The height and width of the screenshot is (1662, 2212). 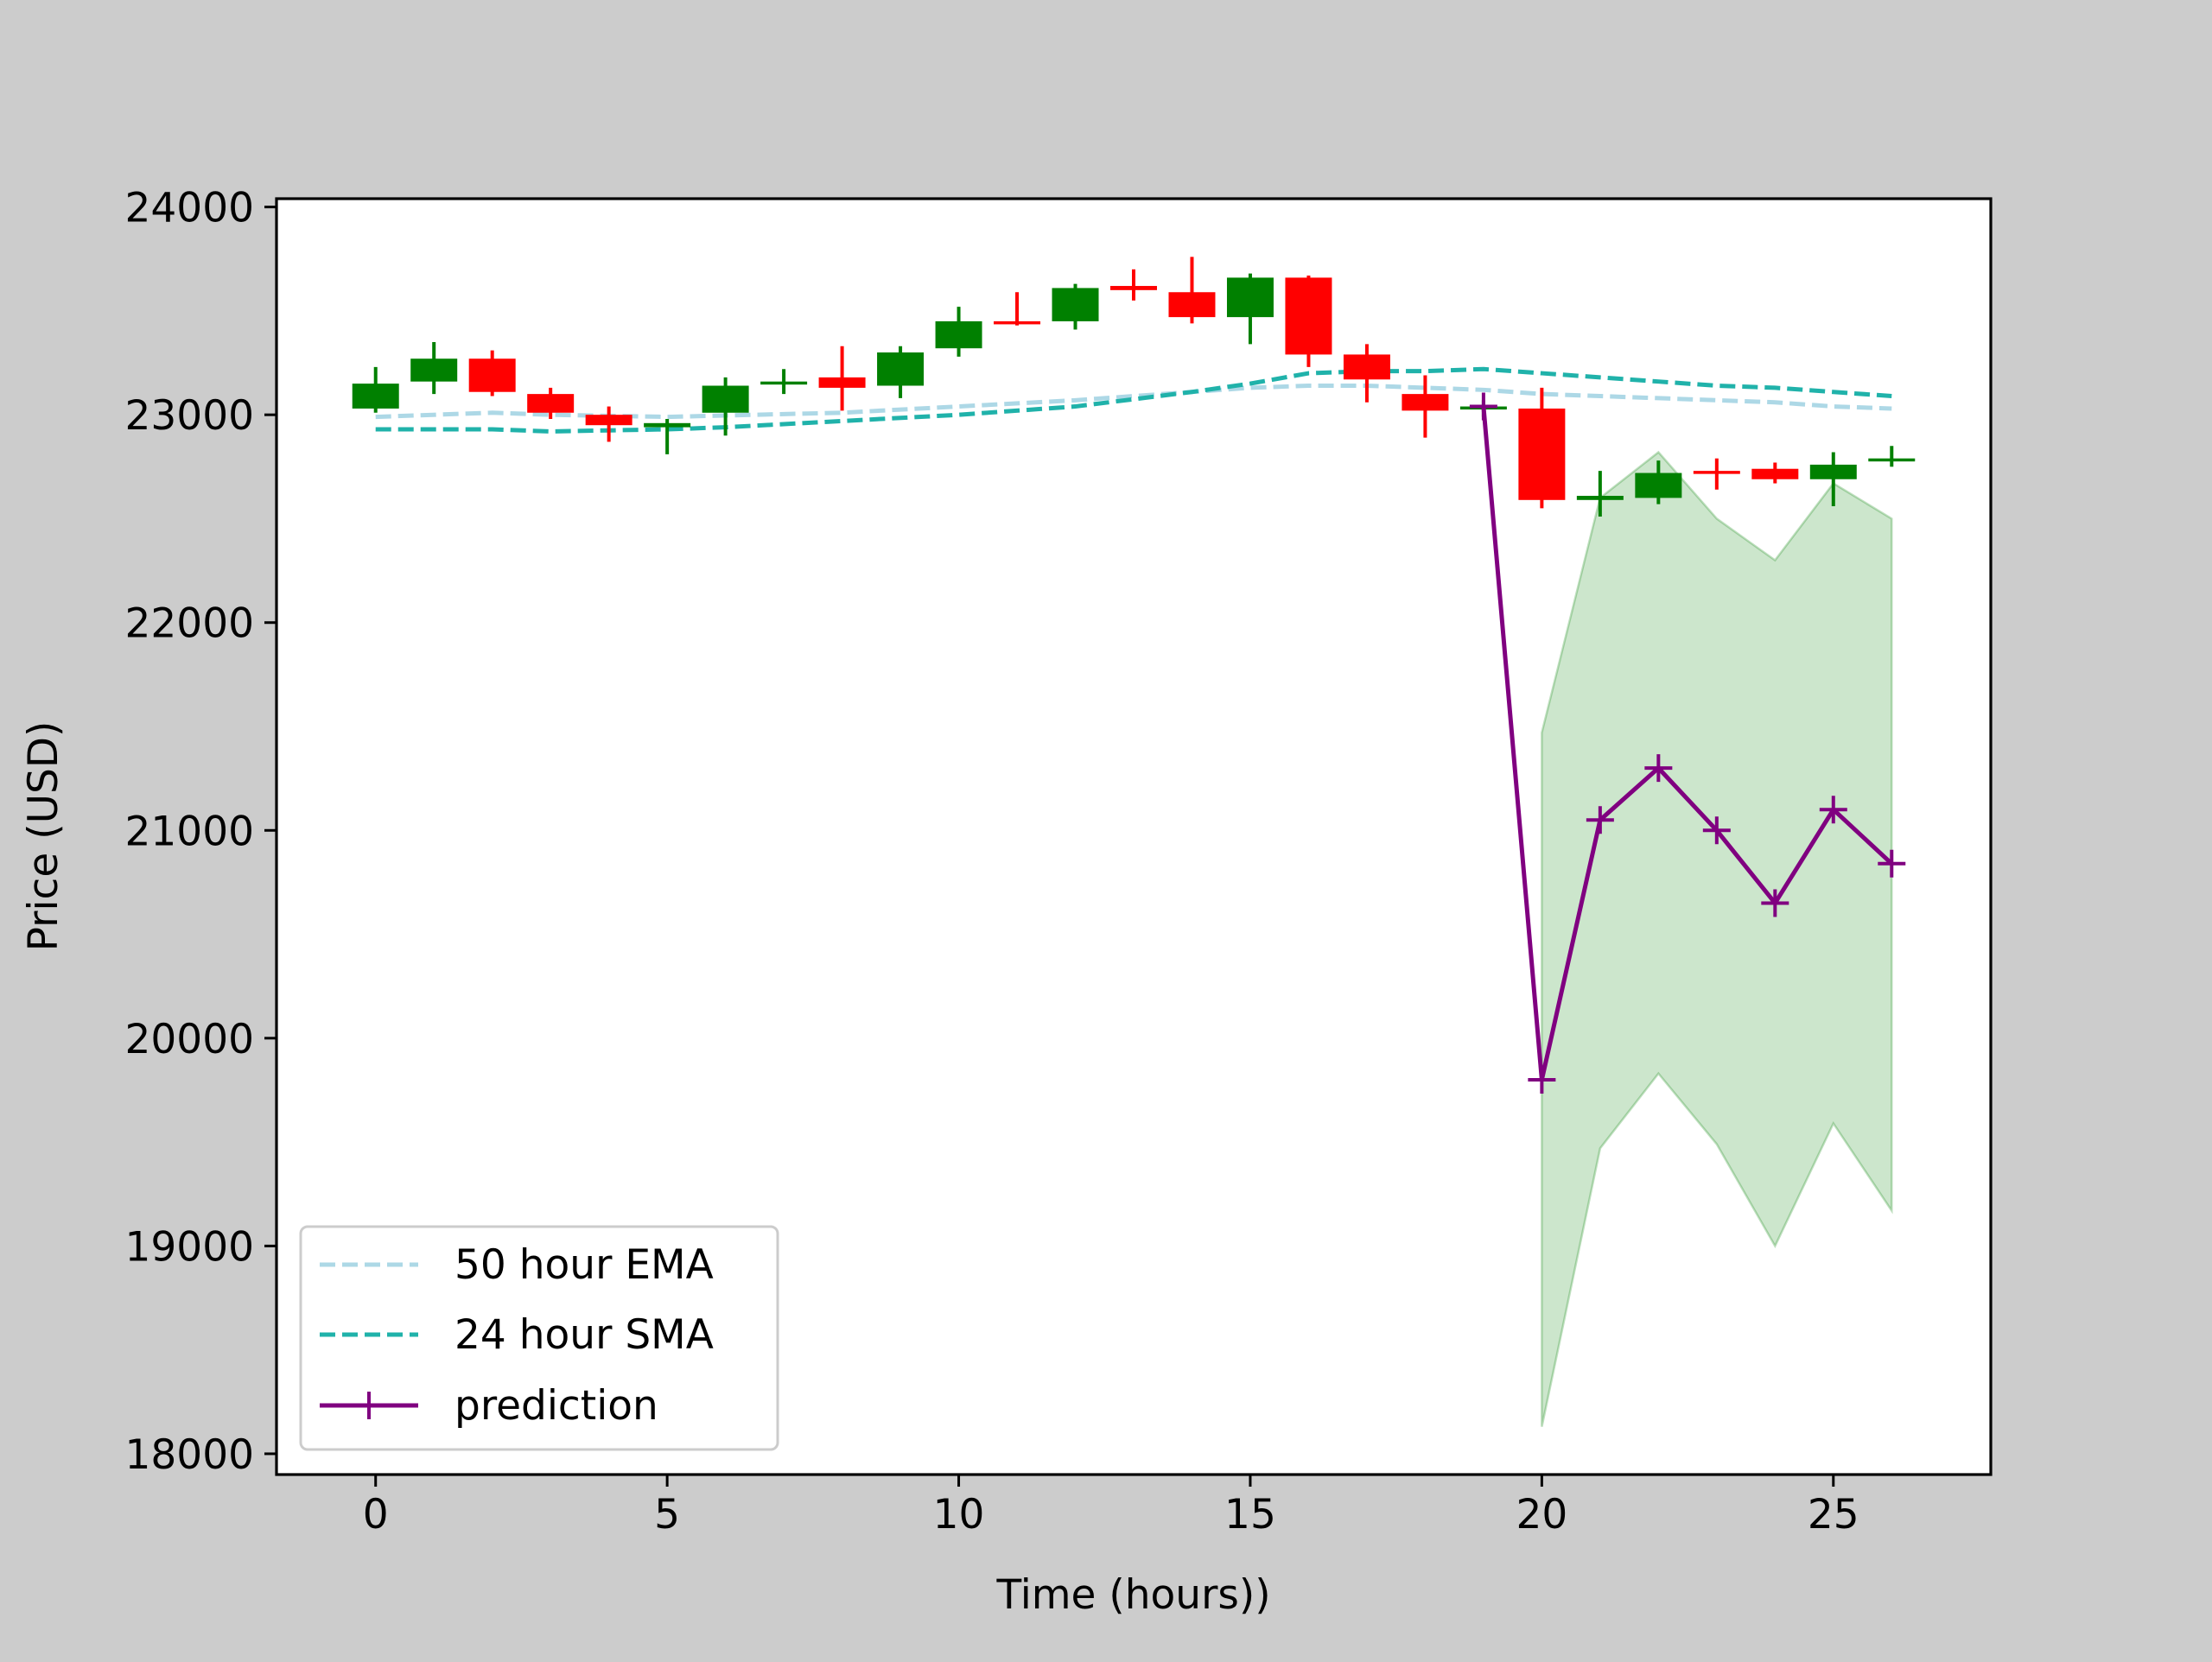 I want to click on prediction-line, so click(x=1687, y=744).